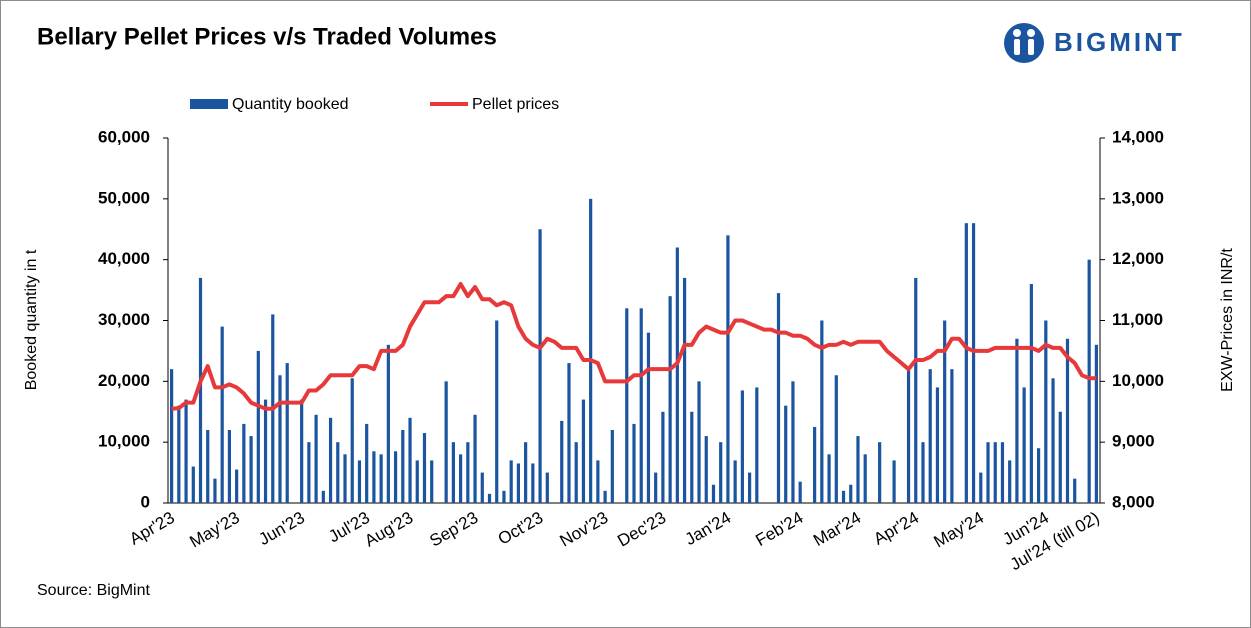  Describe the element at coordinates (124, 319) in the screenshot. I see `y-tick-label: 30,000` at that location.